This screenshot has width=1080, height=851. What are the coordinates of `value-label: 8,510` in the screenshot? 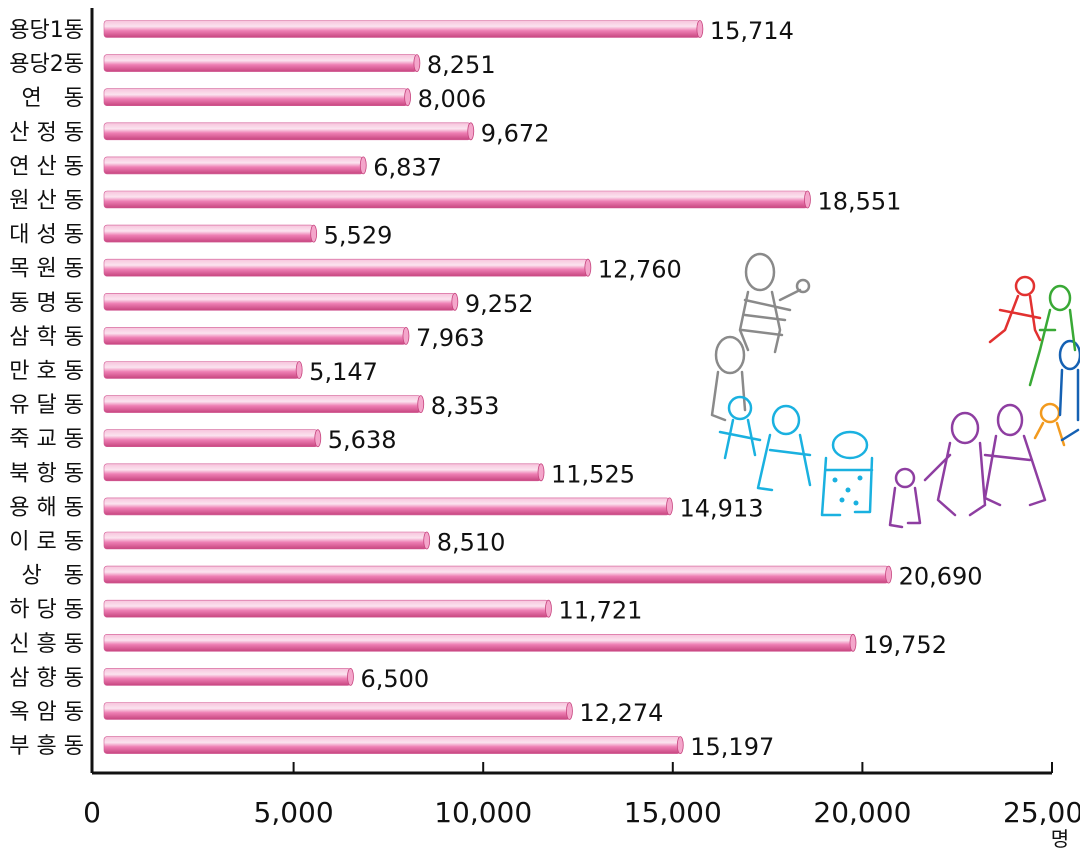 It's located at (471, 543).